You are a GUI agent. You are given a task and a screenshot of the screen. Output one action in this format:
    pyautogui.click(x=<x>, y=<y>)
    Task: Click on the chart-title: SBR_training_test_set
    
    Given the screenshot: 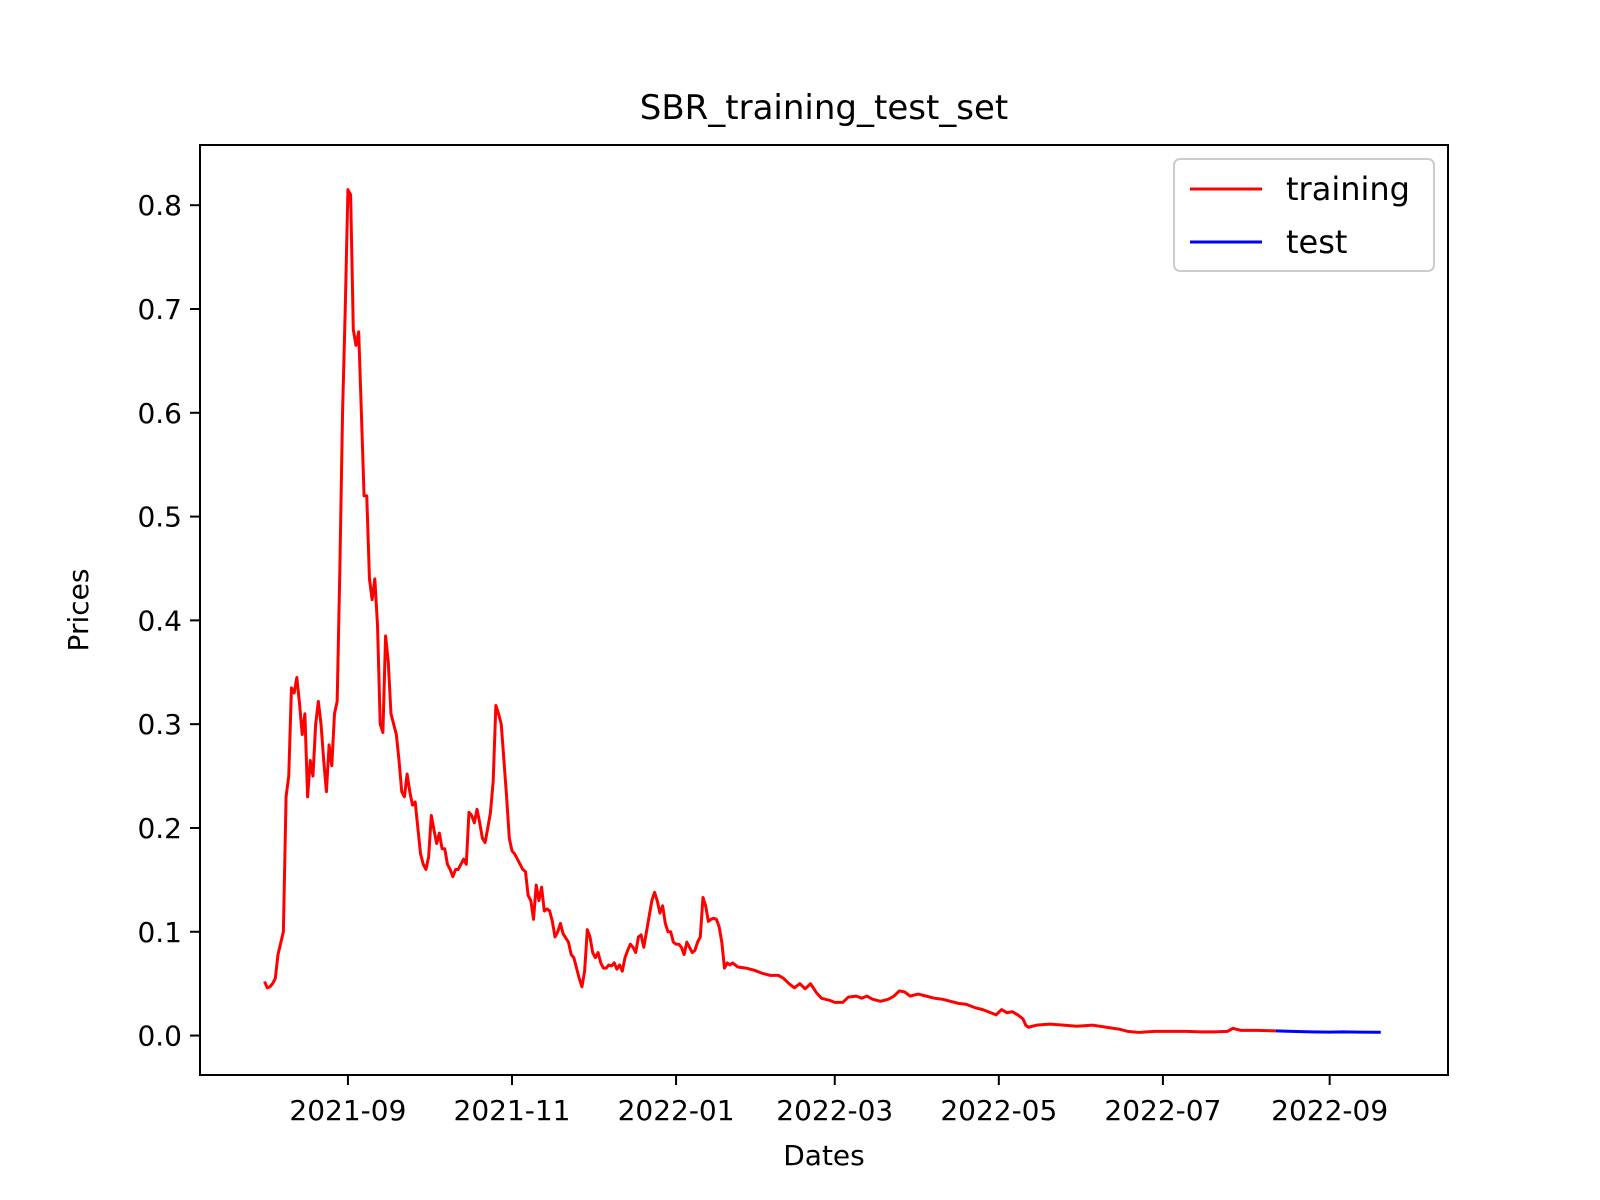 What is the action you would take?
    pyautogui.click(x=824, y=108)
    